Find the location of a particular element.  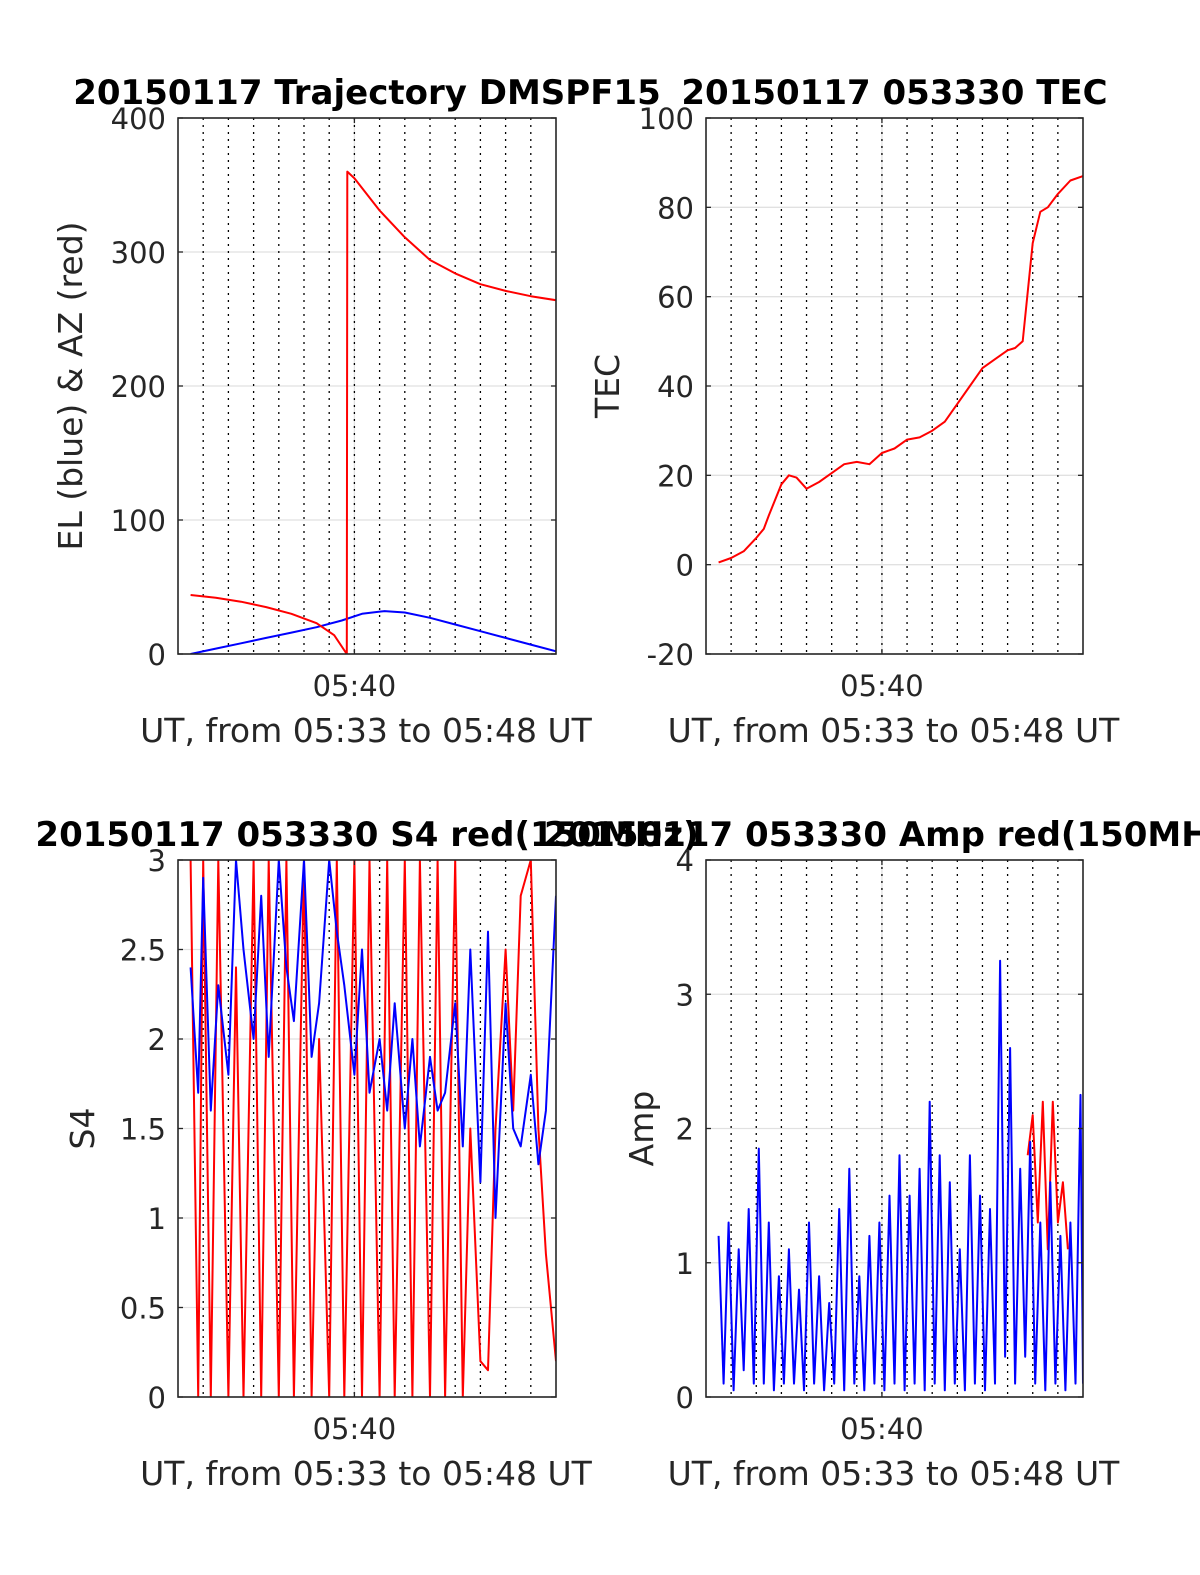

chart-title: 20150117 053330 Amp red(150MHz) is located at coordinates (872, 835).